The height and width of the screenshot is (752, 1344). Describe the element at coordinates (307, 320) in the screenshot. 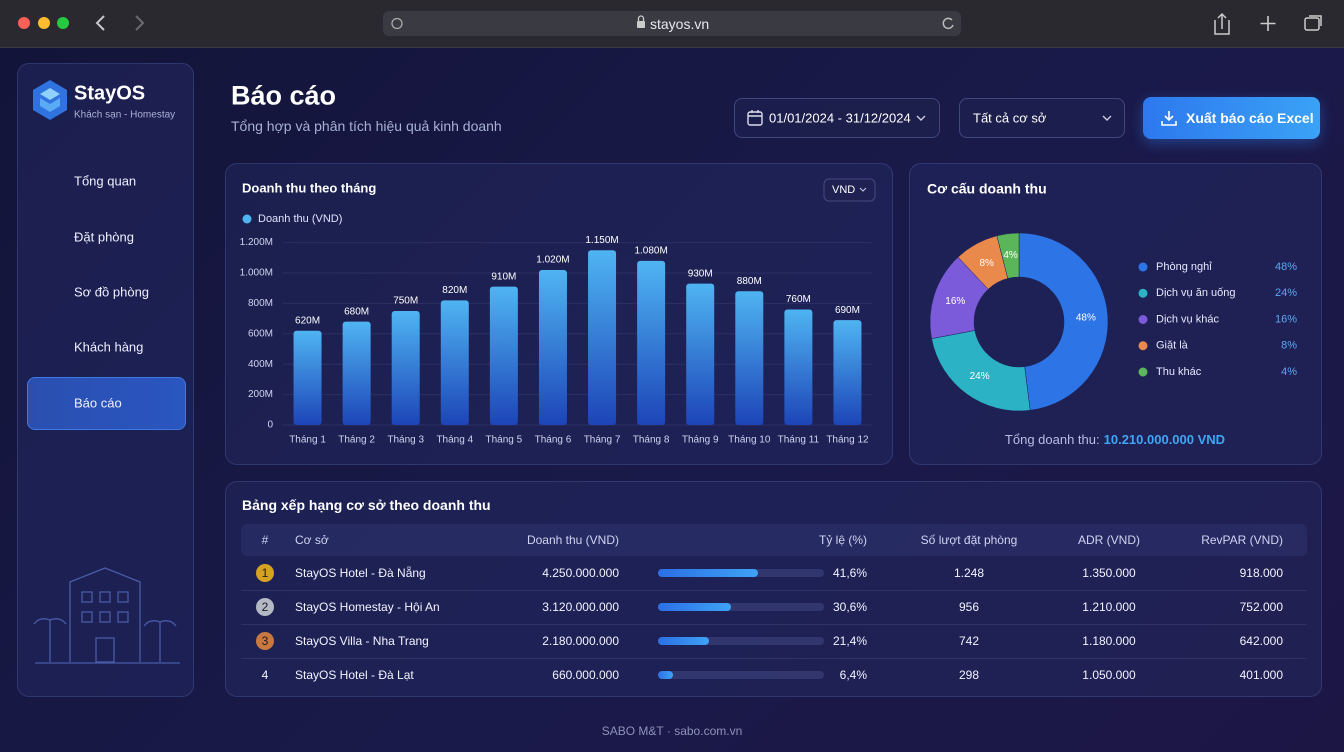

I see `value-label: 620M` at that location.